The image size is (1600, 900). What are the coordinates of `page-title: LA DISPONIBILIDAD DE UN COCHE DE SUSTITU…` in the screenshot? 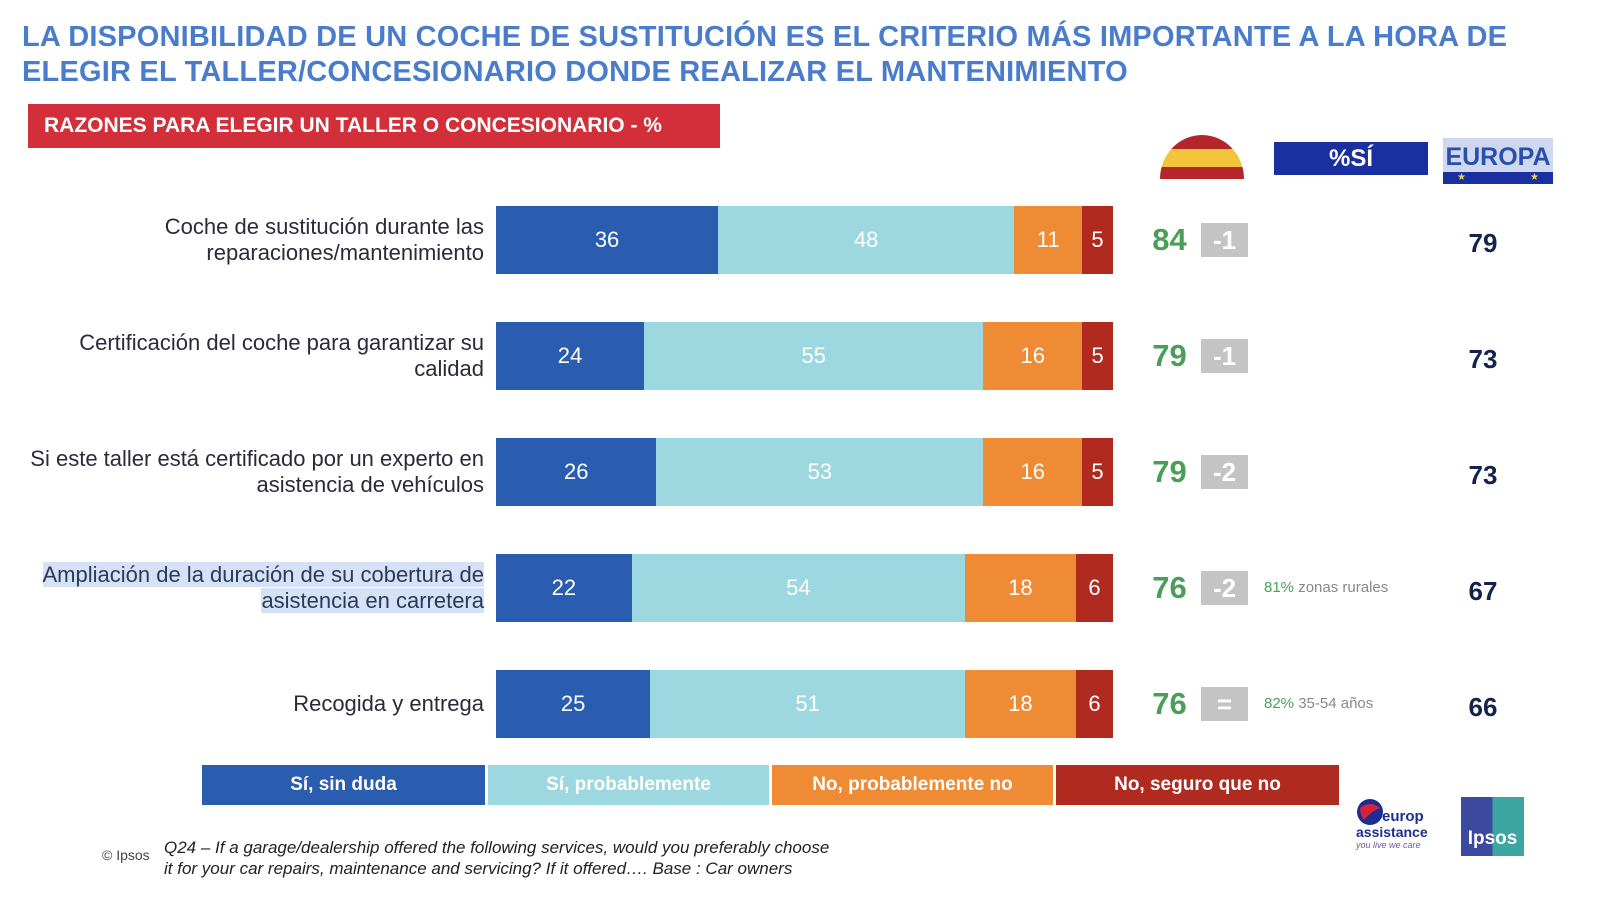 It's located at (765, 54).